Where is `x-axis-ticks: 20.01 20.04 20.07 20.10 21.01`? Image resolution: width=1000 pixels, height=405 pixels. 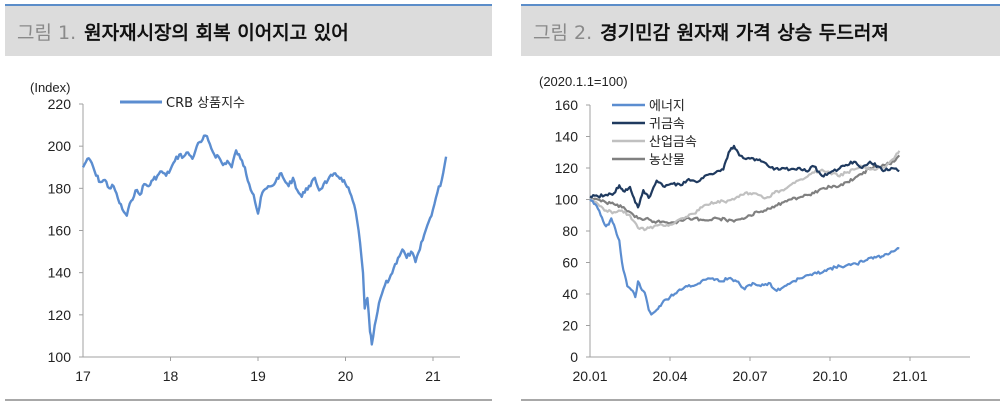 x-axis-ticks: 20.01 20.04 20.07 20.10 21.01 is located at coordinates (750, 370).